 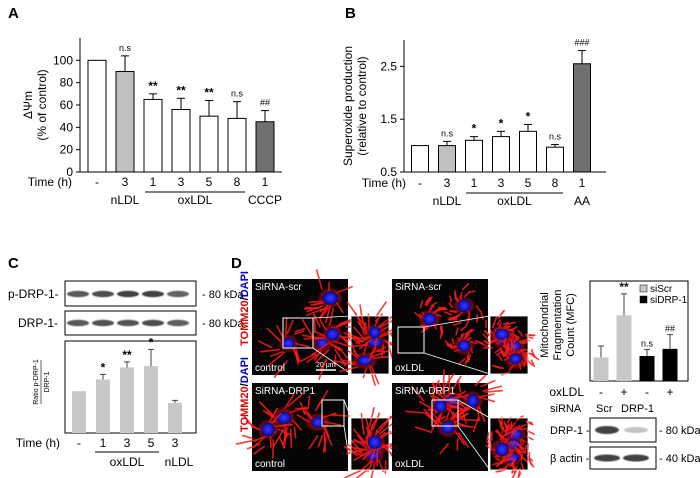 What do you see at coordinates (637, 409) in the screenshot?
I see `lane-label-drp1: DRP-1` at bounding box center [637, 409].